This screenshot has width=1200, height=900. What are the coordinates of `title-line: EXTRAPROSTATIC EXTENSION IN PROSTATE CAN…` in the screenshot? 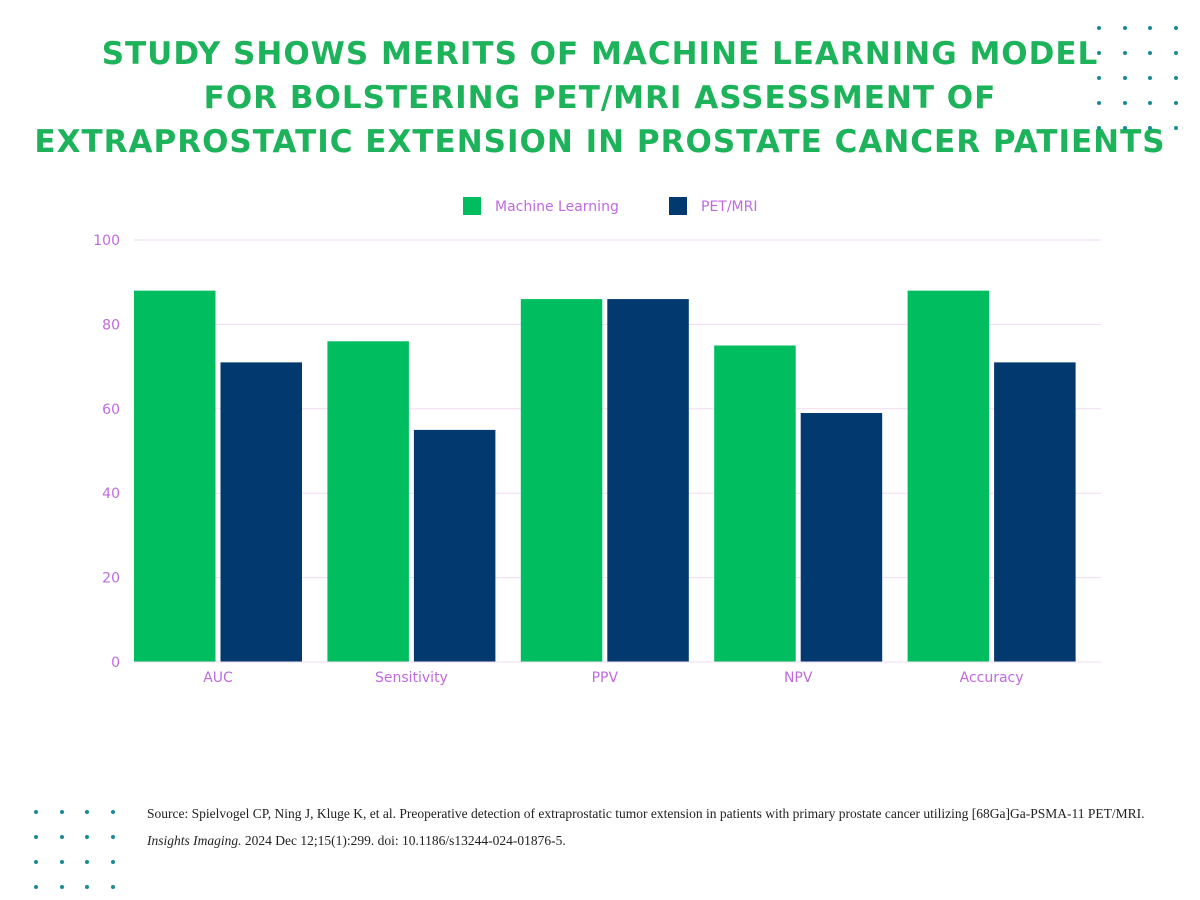 It's located at (600, 142).